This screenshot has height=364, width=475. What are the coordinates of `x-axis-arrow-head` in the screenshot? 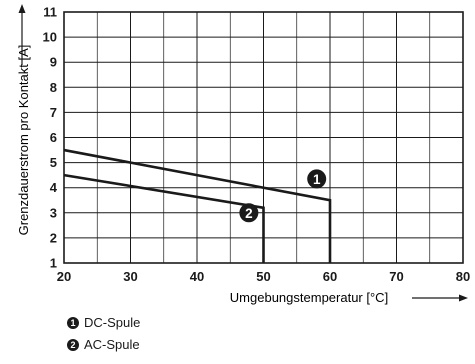 It's located at (463, 298).